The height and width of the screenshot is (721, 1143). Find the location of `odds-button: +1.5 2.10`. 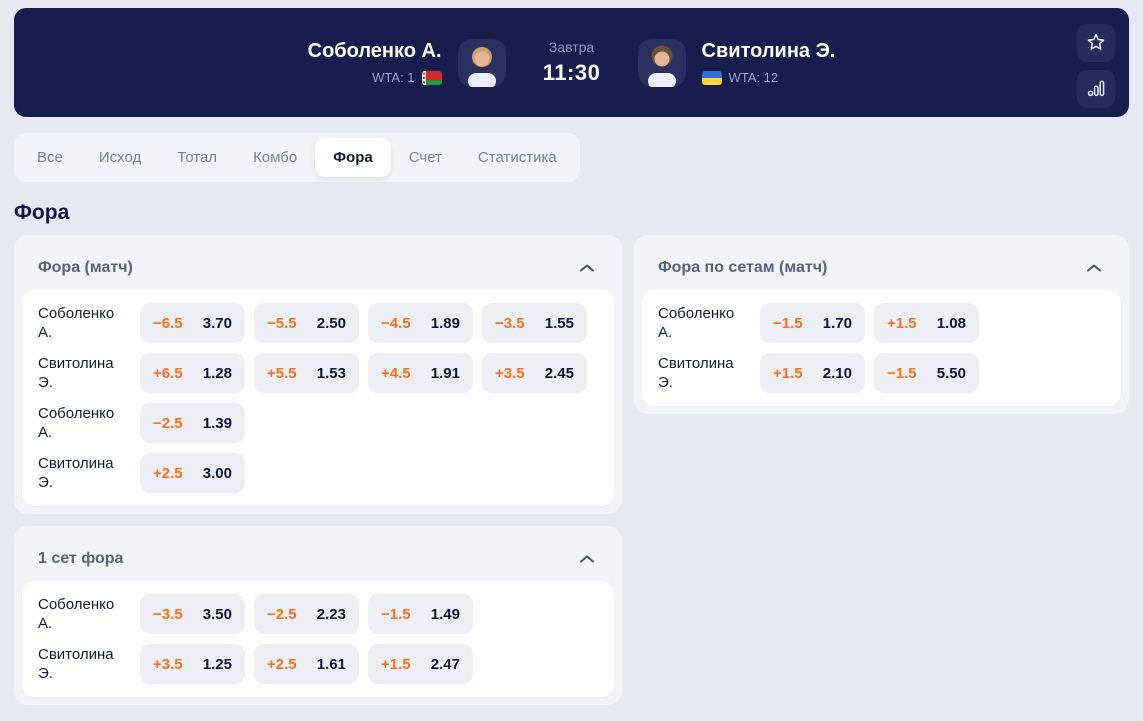

odds-button: +1.5 2.10 is located at coordinates (812, 373).